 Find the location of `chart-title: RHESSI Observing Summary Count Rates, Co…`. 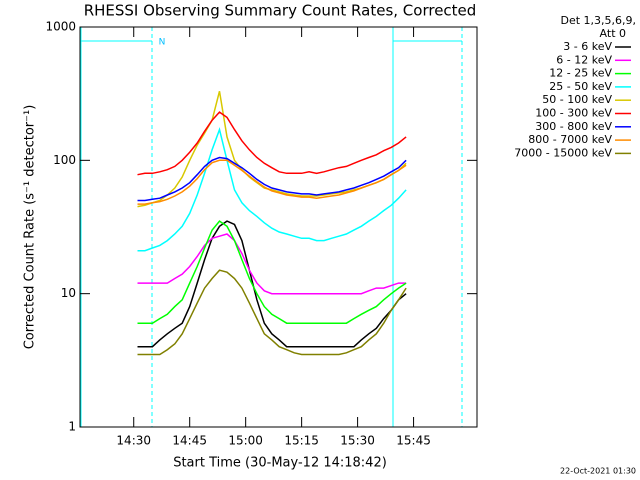

chart-title: RHESSI Observing Summary Count Rates, Co… is located at coordinates (280, 11).